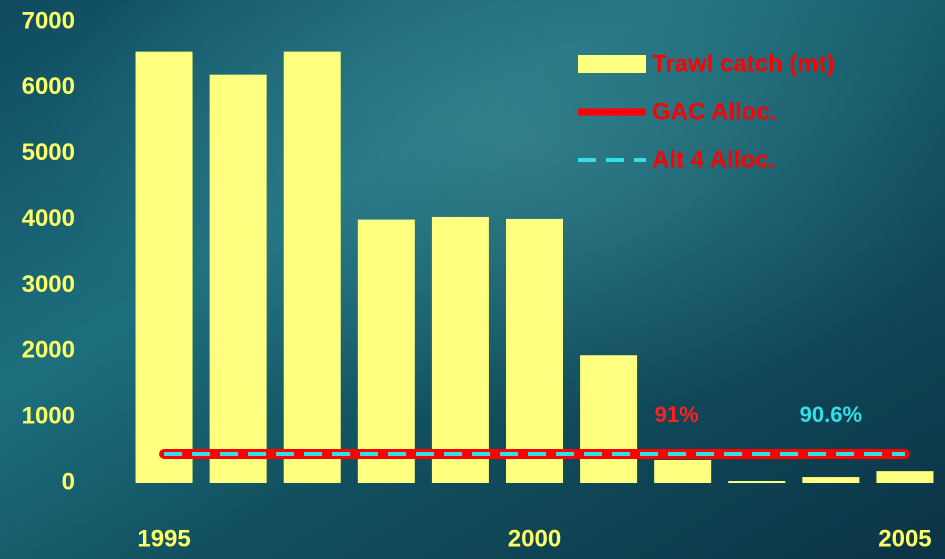  What do you see at coordinates (48, 86) in the screenshot?
I see `y-tick-label: 6000` at bounding box center [48, 86].